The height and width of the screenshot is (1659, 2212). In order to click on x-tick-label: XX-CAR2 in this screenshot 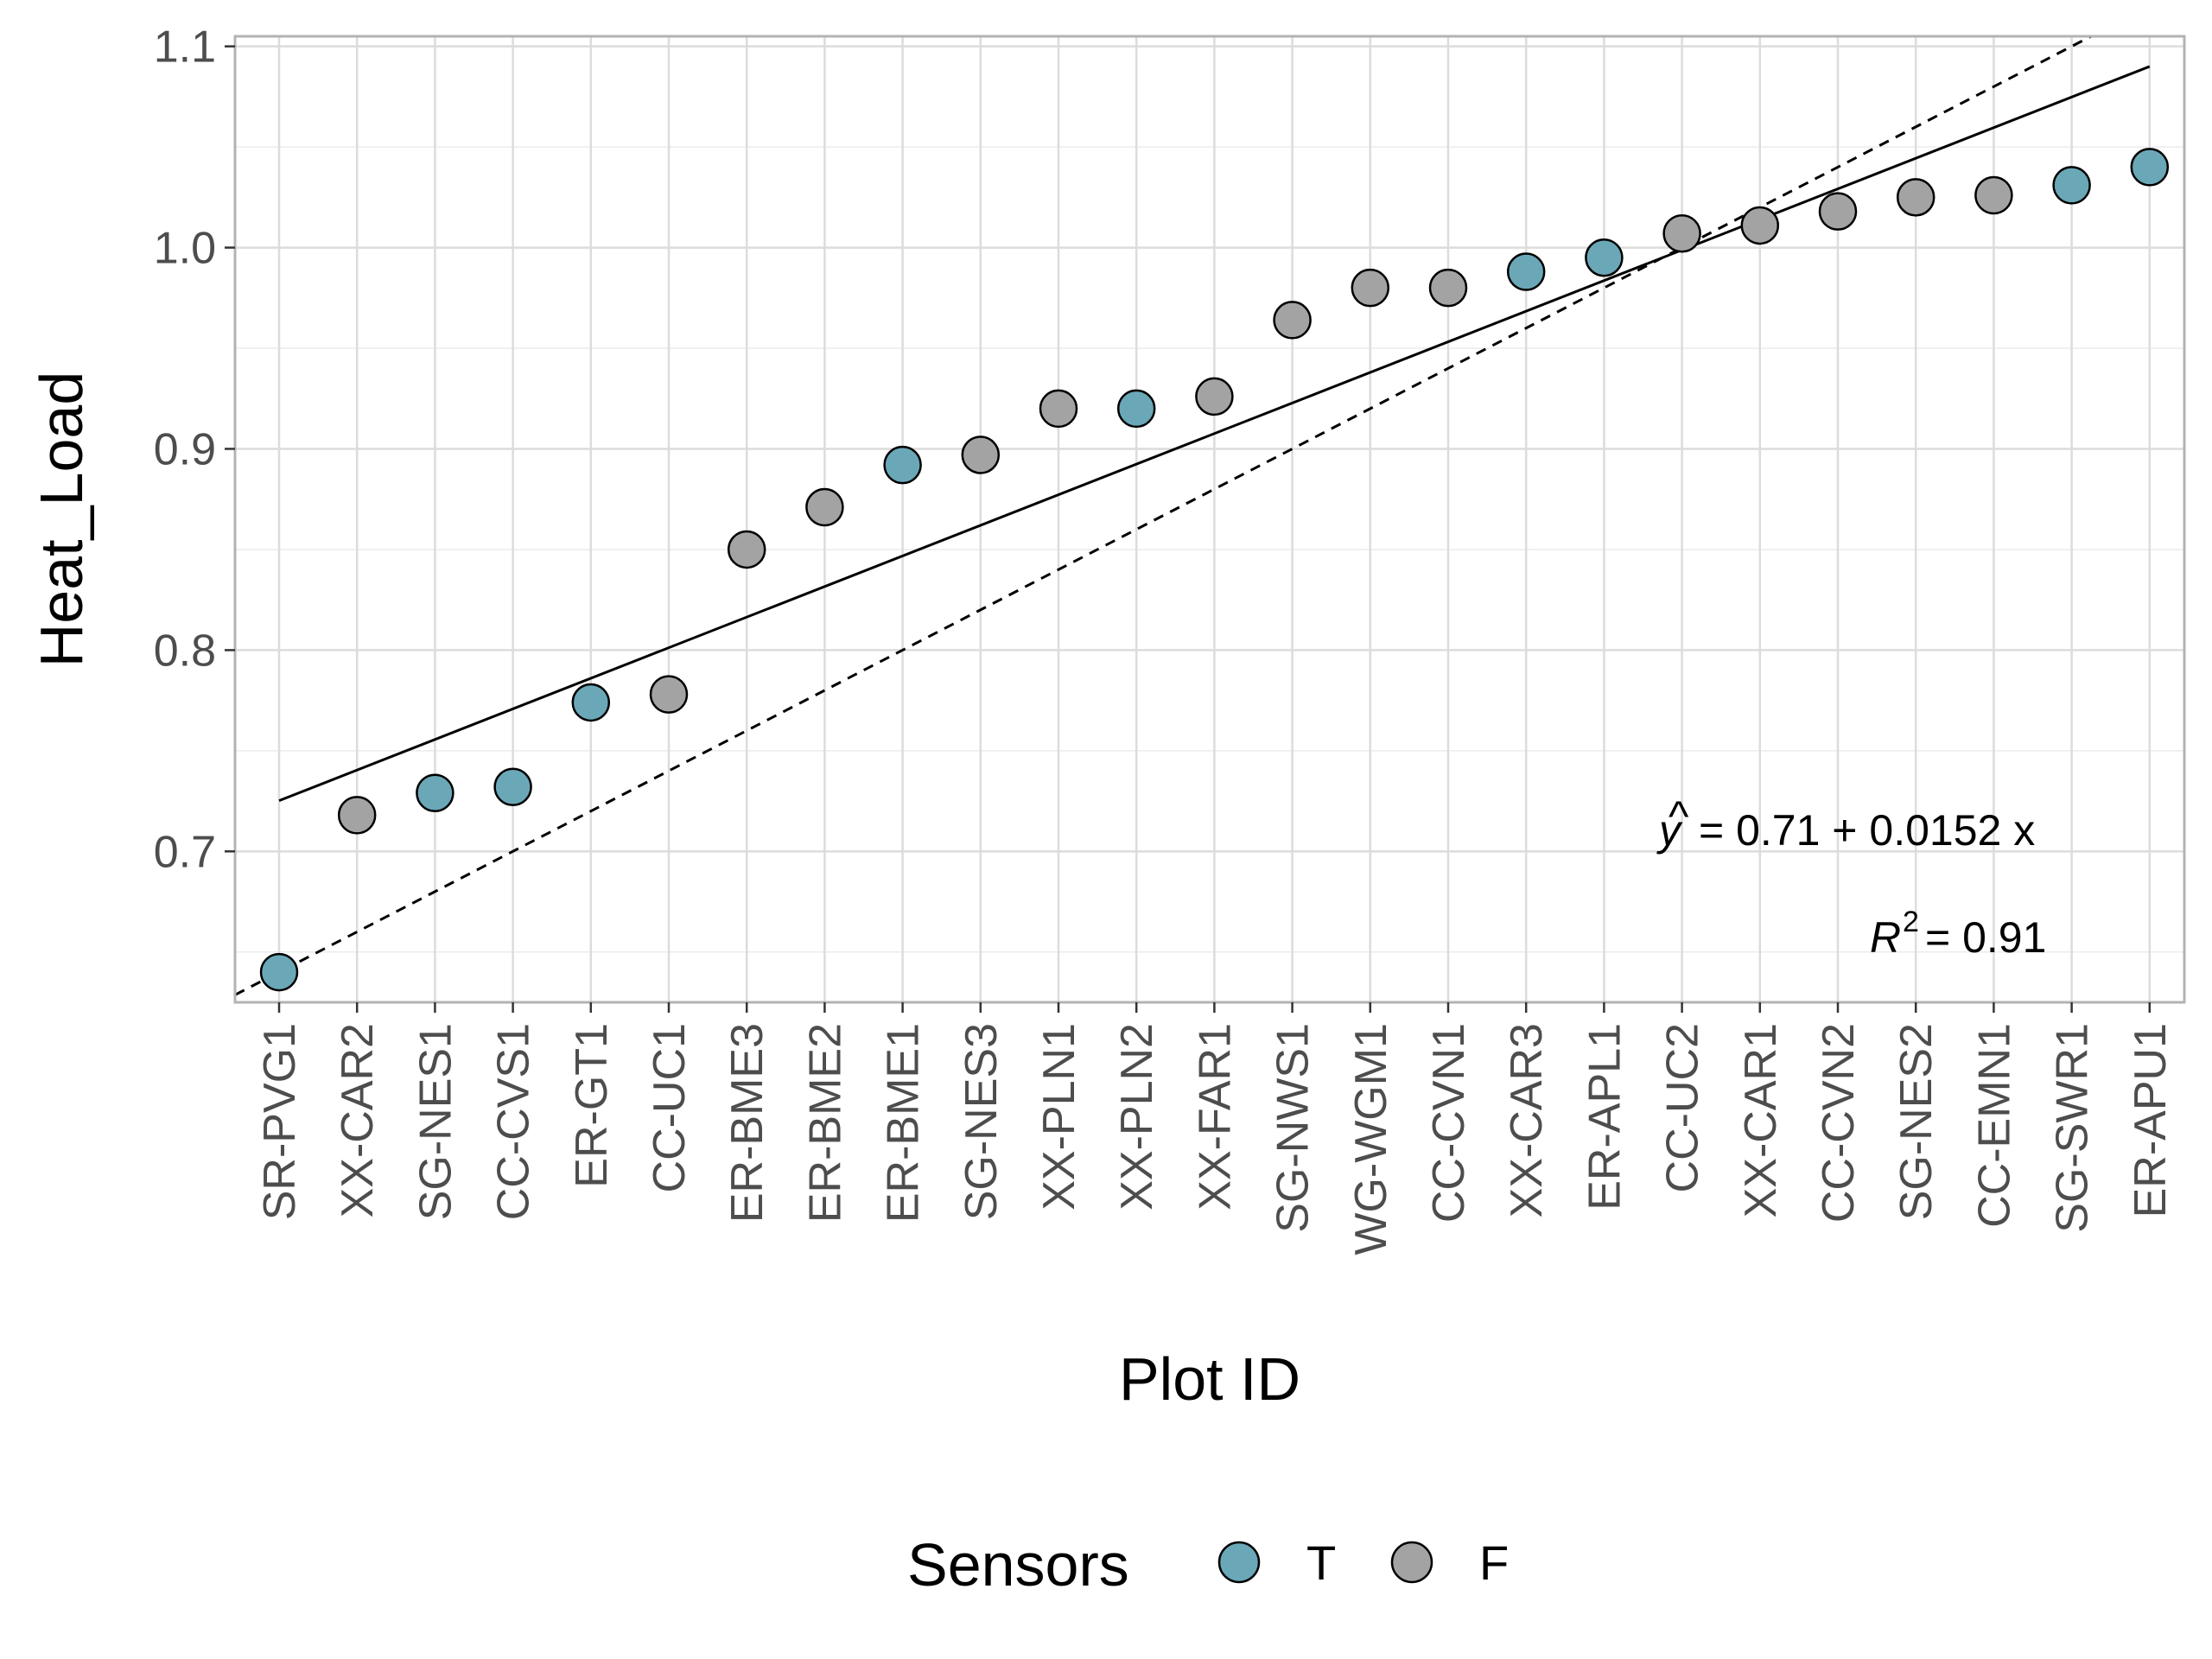, I will do `click(358, 1120)`.